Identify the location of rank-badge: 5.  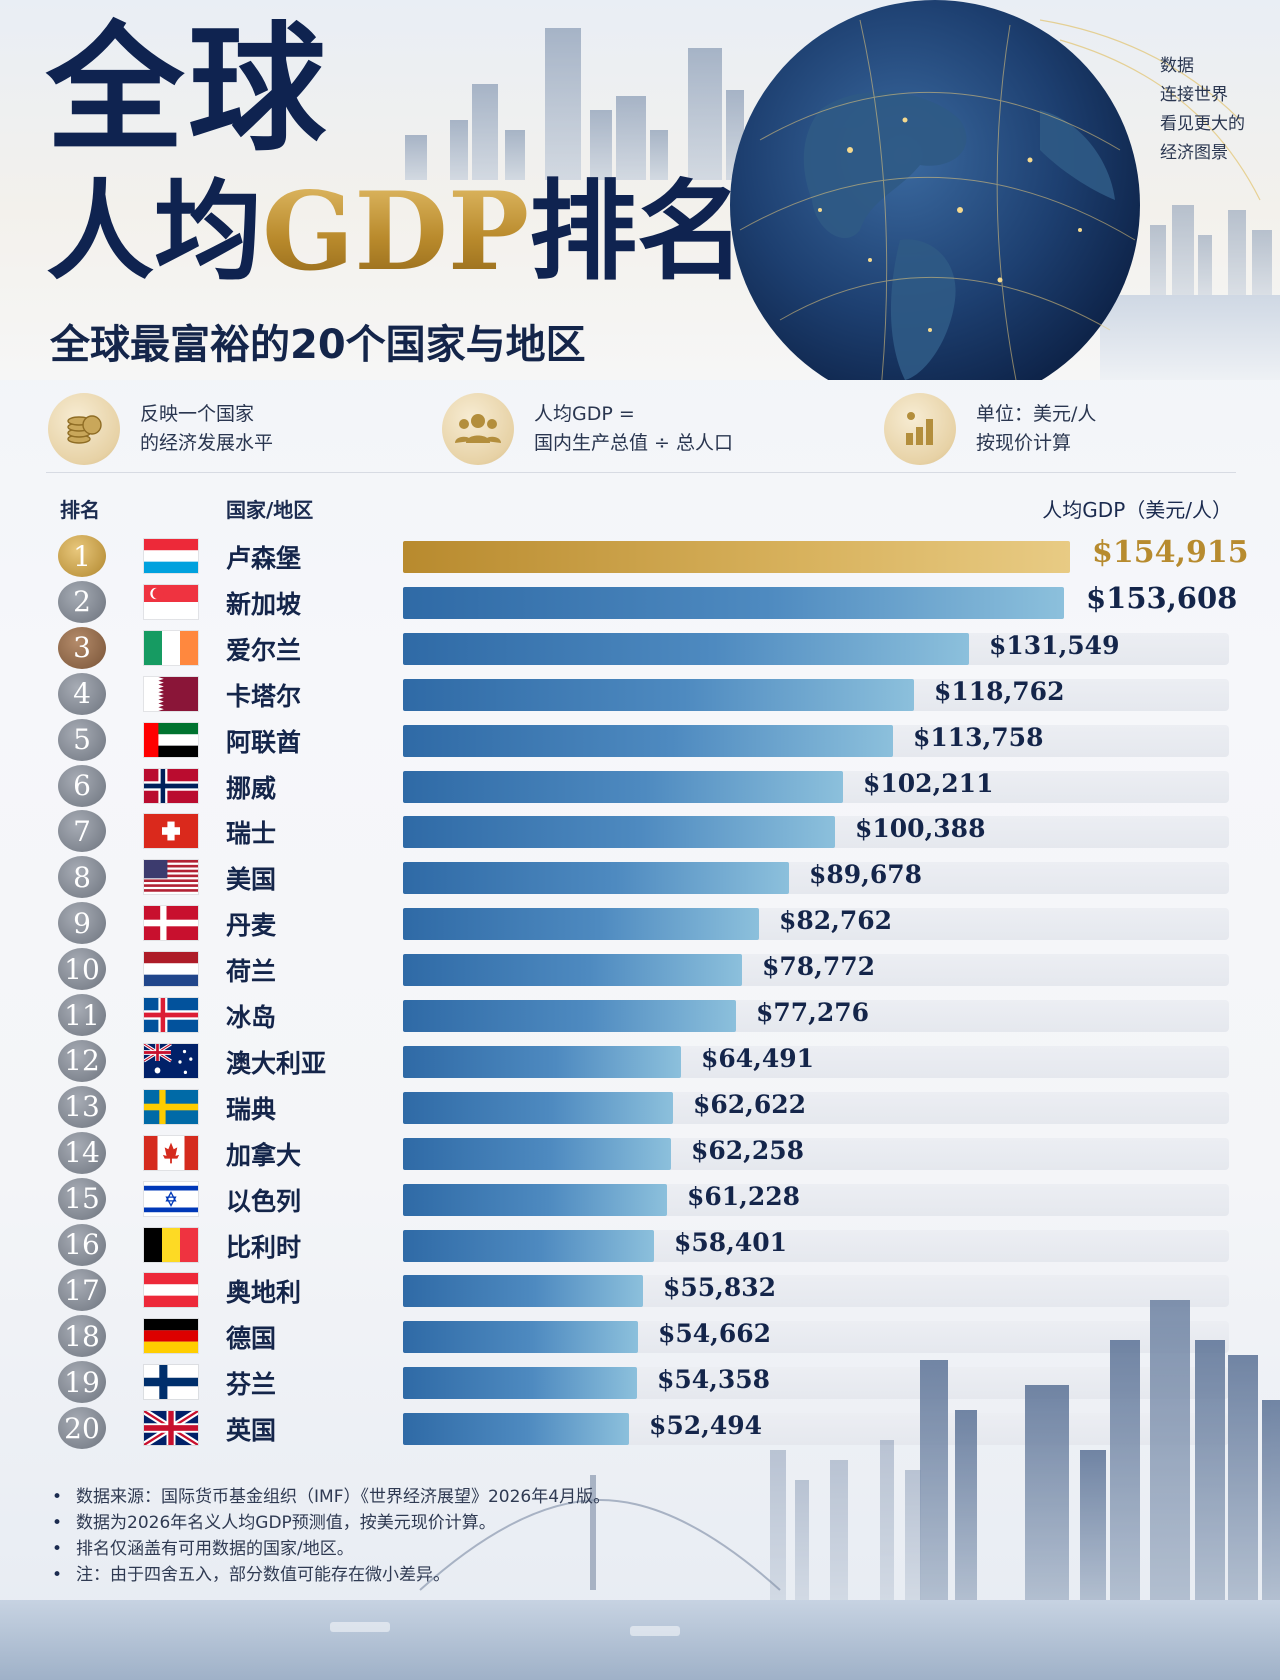
(82, 739).